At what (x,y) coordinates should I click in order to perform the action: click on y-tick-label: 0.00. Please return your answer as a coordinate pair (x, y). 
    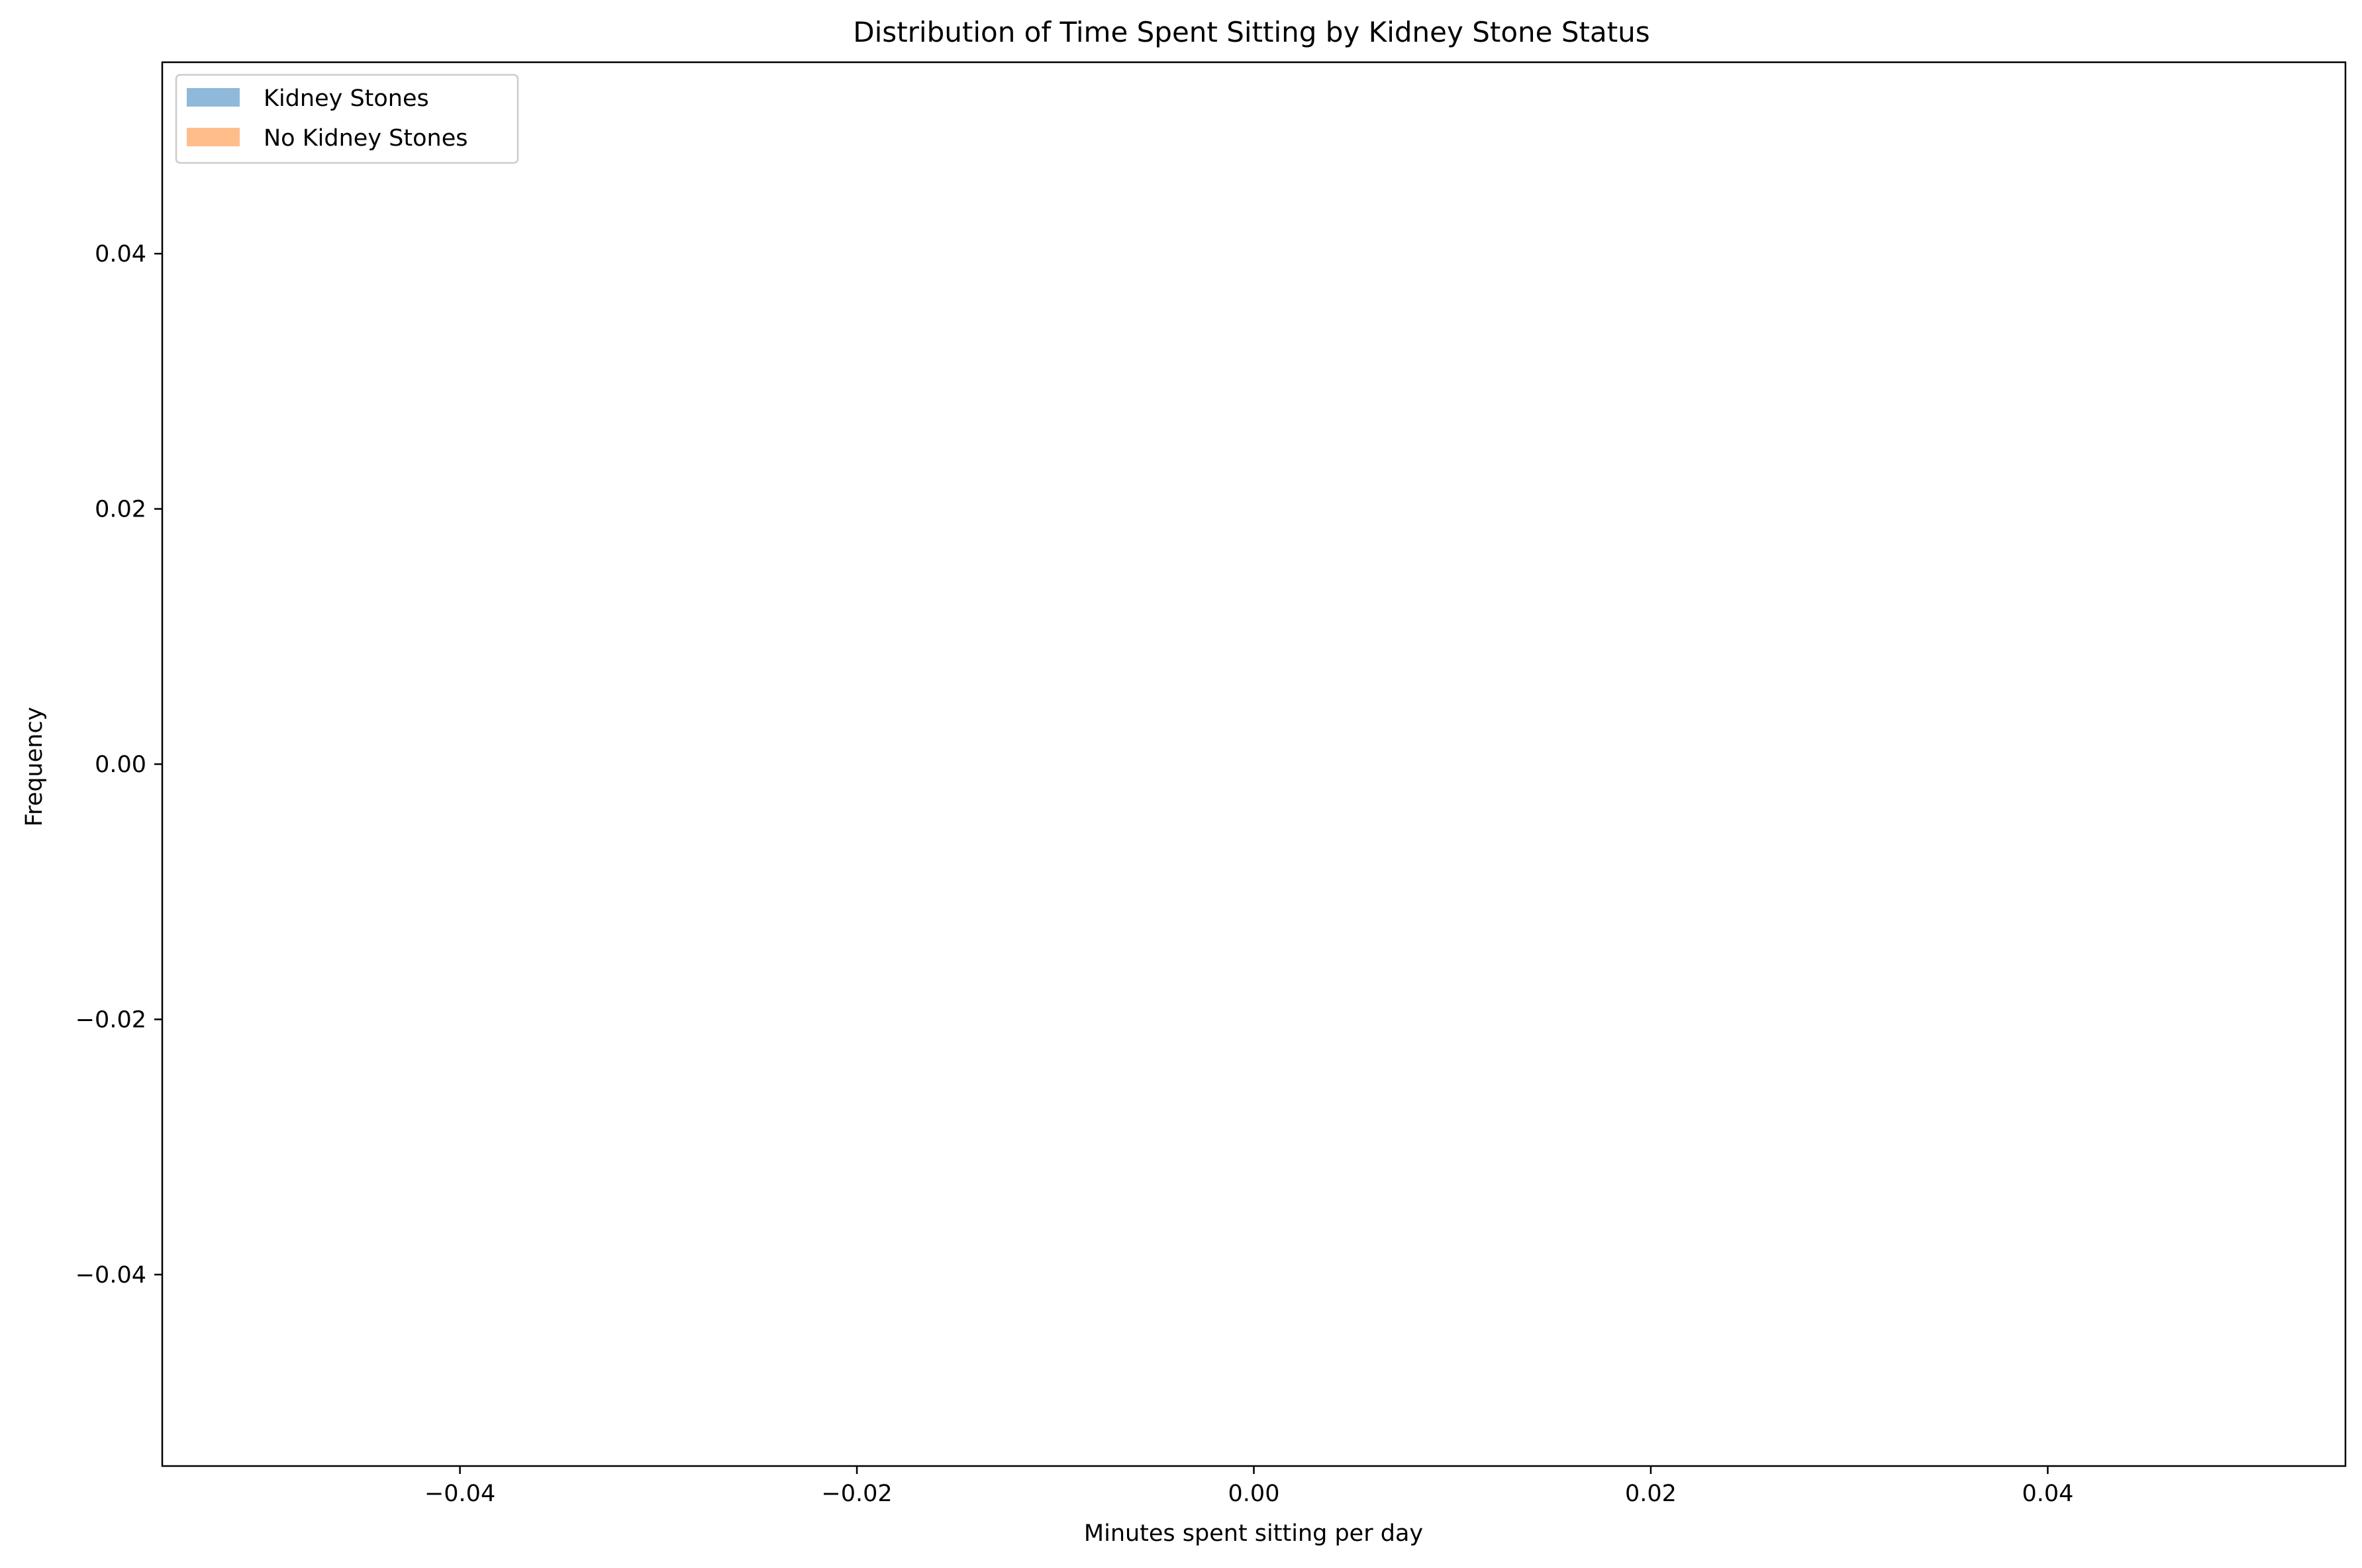
    Looking at the image, I should click on (120, 765).